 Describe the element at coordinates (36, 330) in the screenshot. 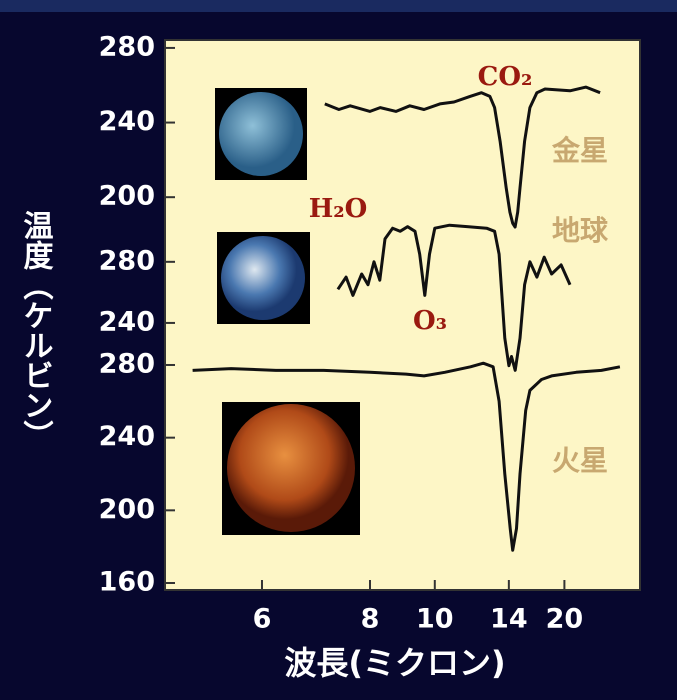

I see `y-axis-label: 温度（ケルビン）` at that location.